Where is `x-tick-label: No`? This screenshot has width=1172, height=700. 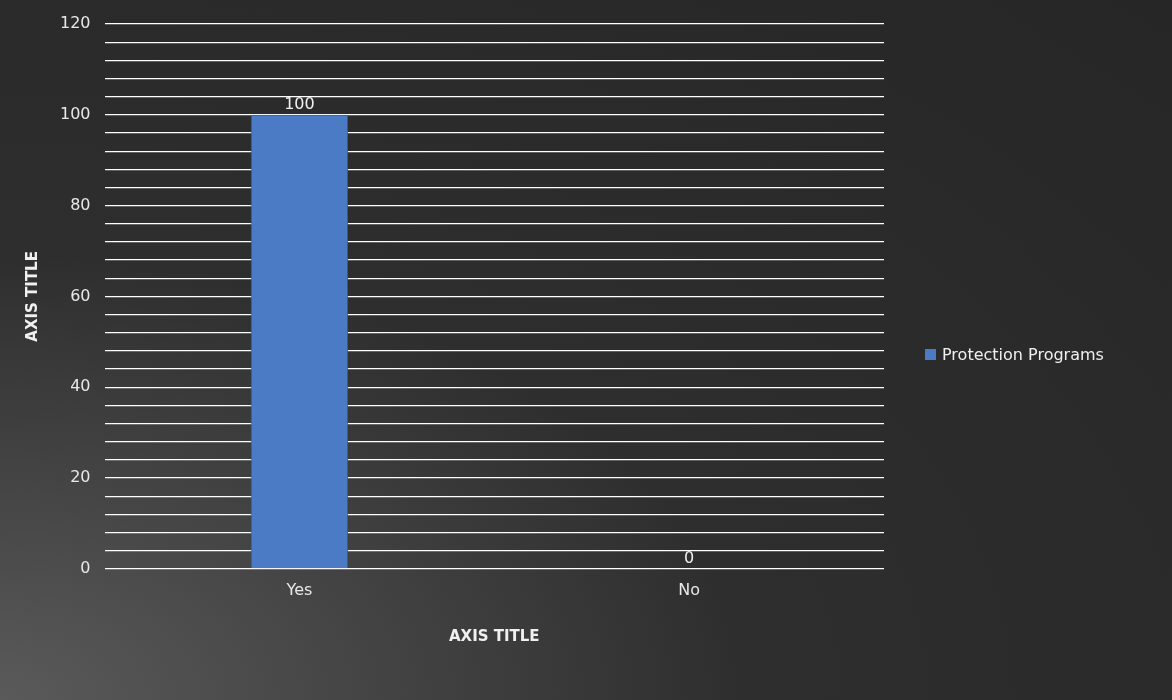 x-tick-label: No is located at coordinates (689, 589).